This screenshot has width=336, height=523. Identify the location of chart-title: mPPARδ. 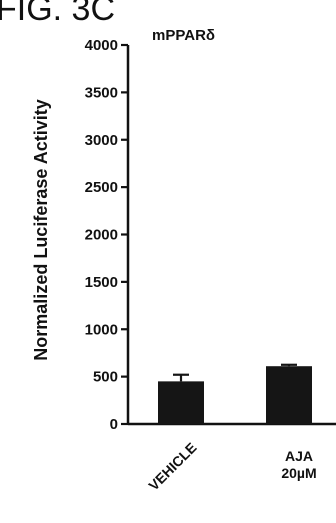
(183, 35).